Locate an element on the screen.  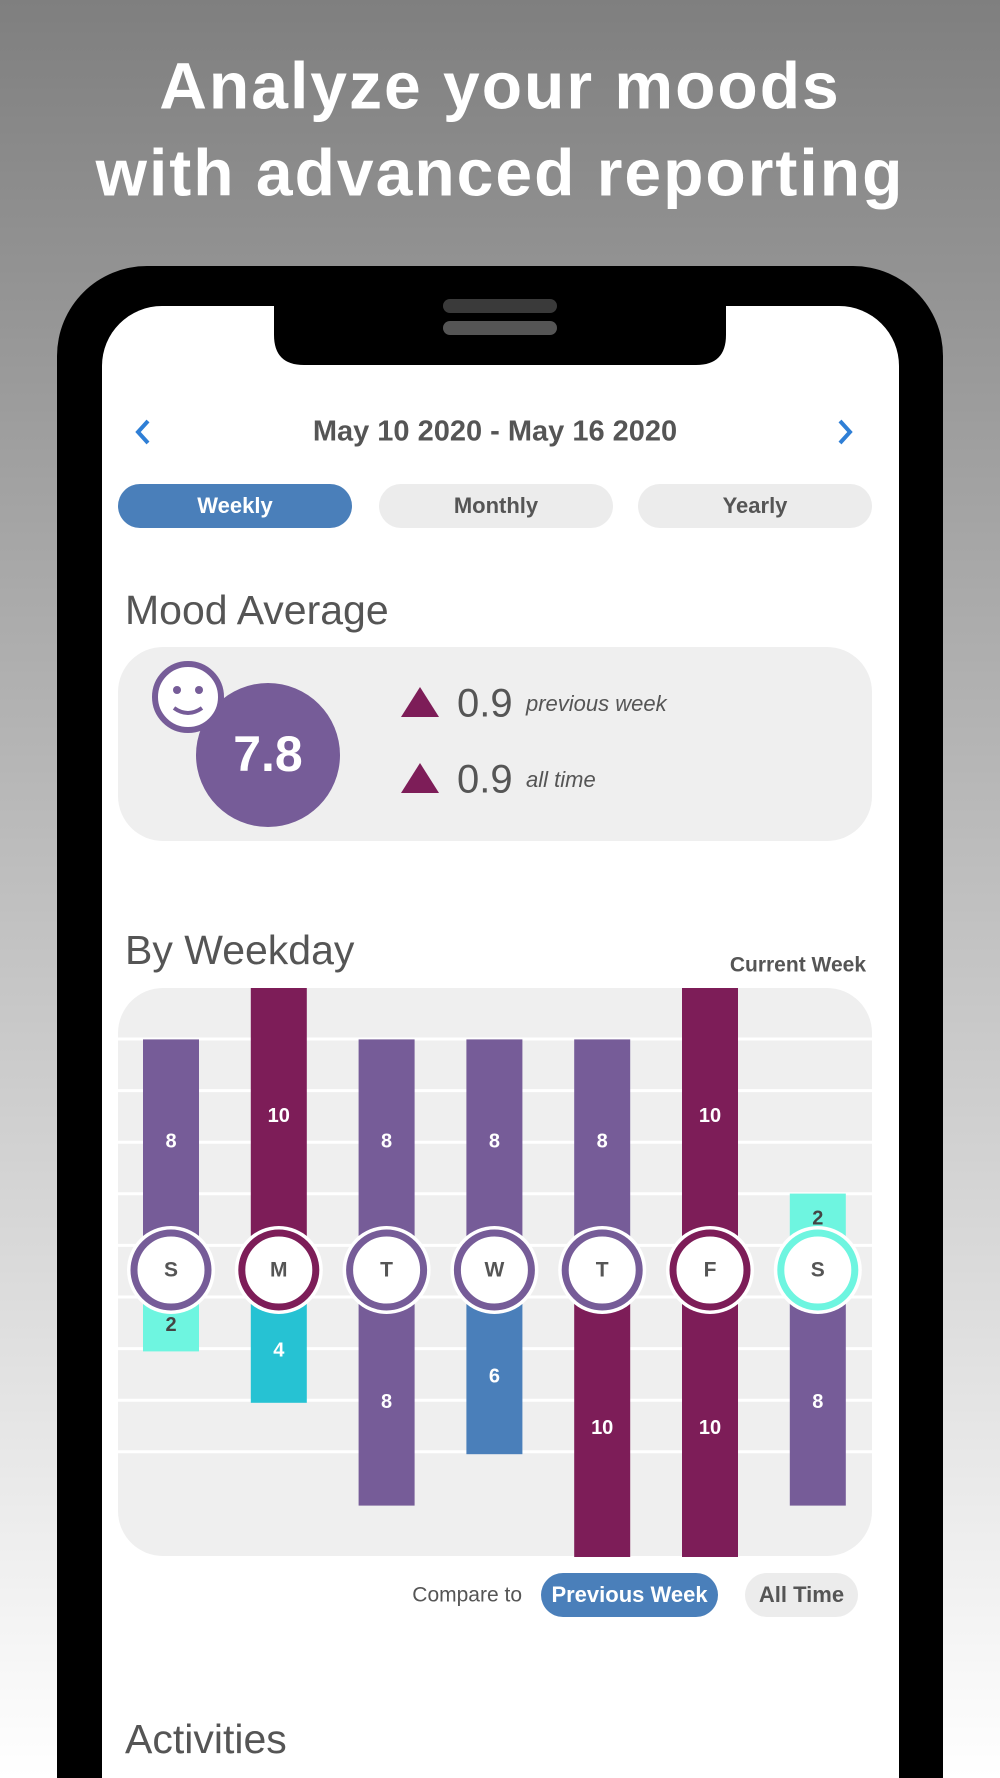
sensor is located at coordinates (500, 328).